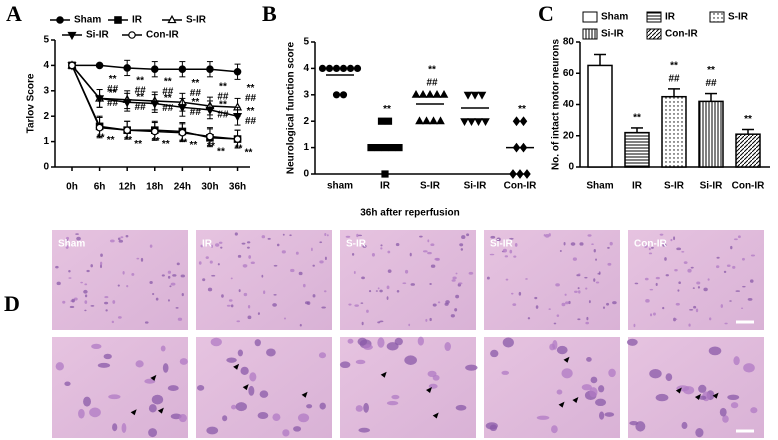 The height and width of the screenshot is (440, 778). Describe the element at coordinates (172, 19) in the screenshot. I see `legend-marker` at that location.